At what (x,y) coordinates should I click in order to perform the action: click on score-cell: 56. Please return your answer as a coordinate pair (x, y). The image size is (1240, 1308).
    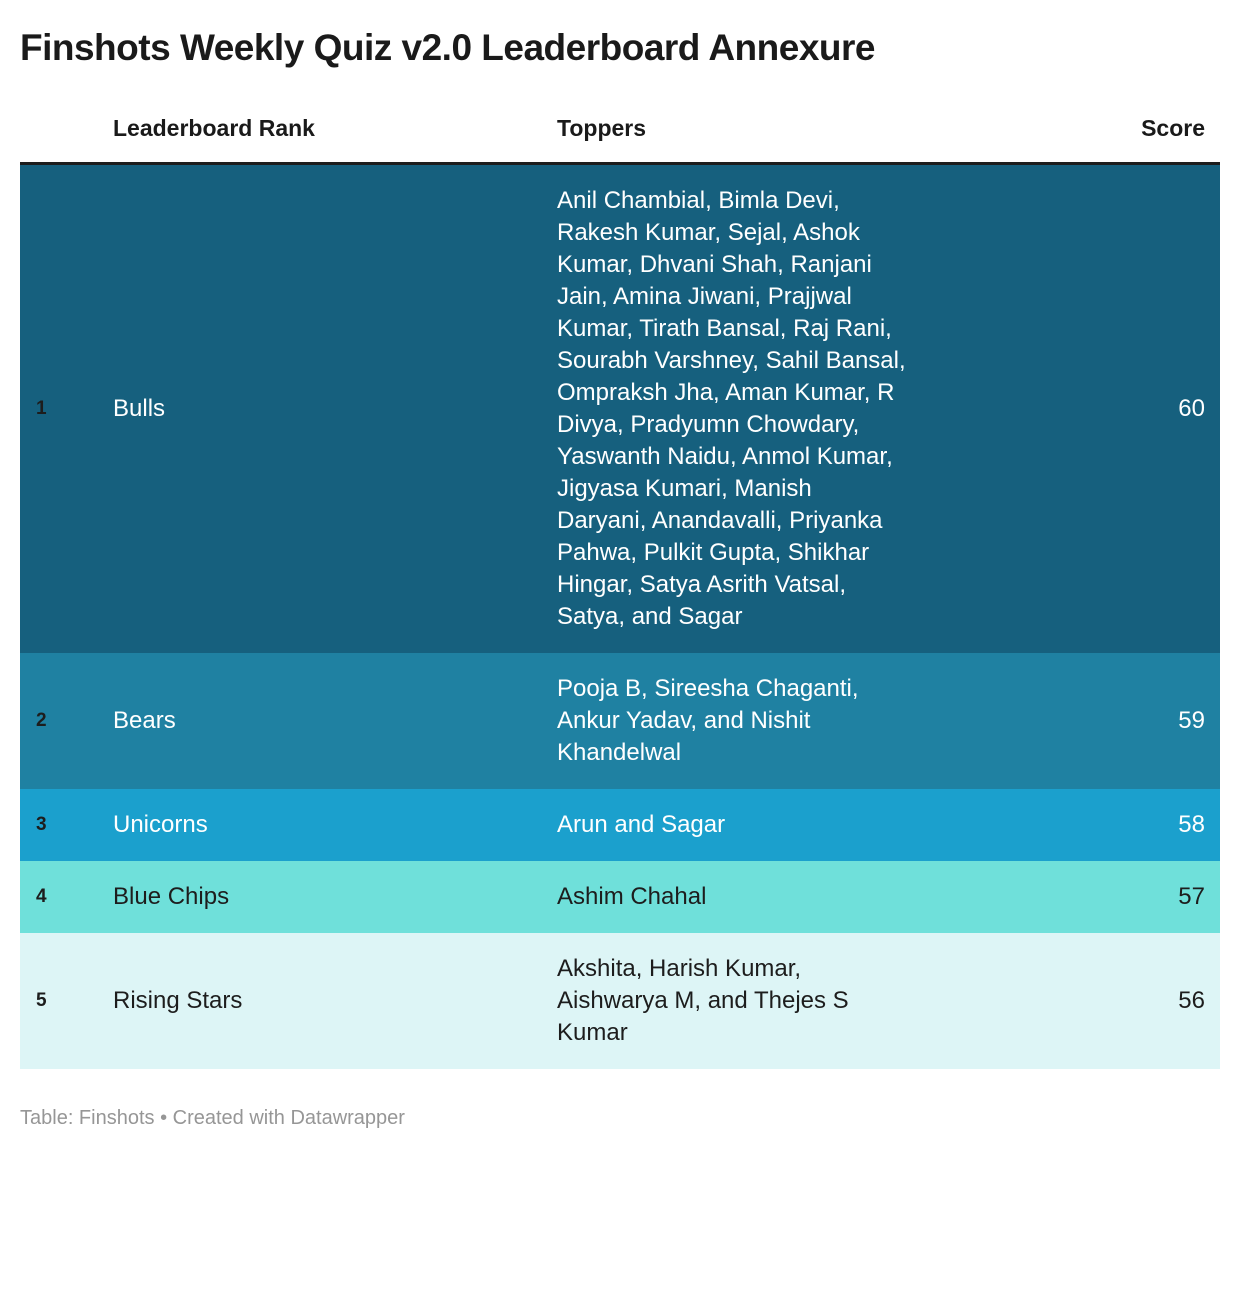
    Looking at the image, I should click on (1191, 1000).